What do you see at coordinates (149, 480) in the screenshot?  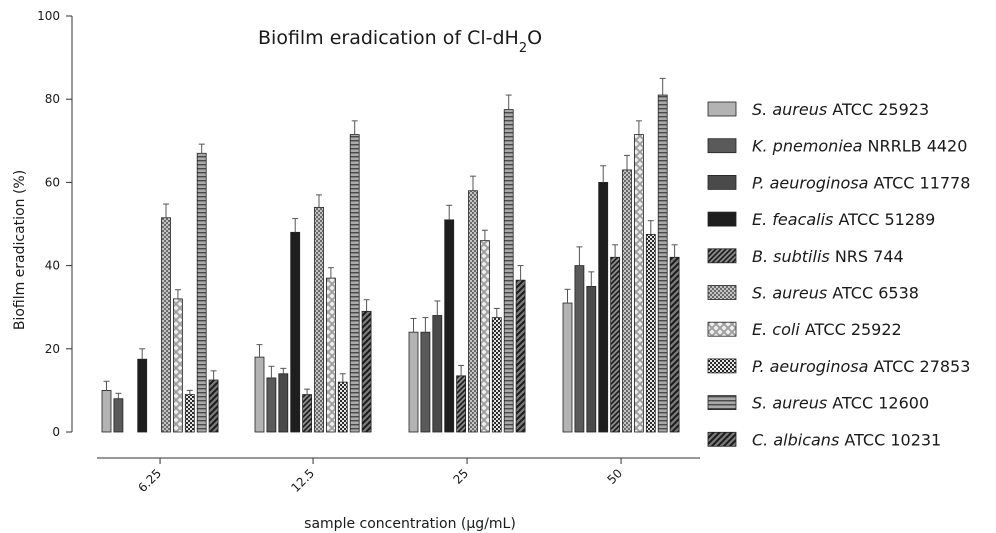 I see `x-tick-label: 6.25` at bounding box center [149, 480].